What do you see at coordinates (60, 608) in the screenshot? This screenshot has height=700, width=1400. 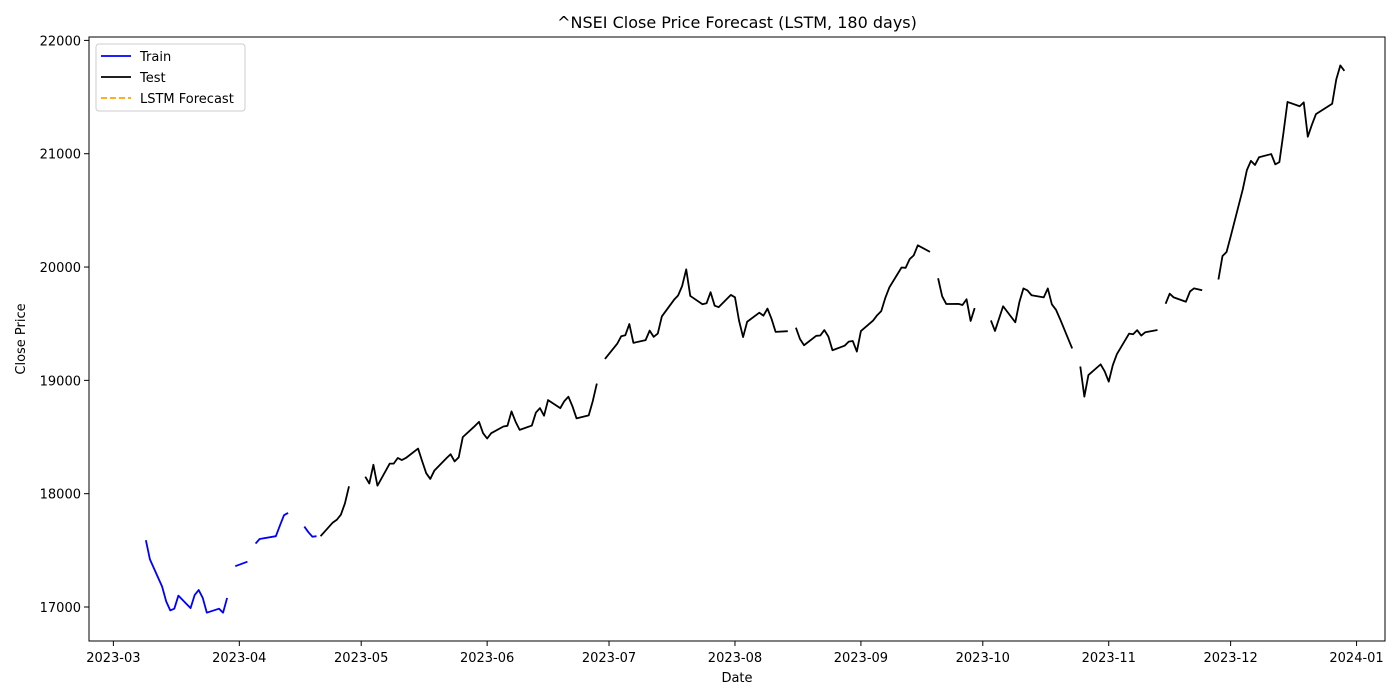 I see `y-tick-label: 17000` at bounding box center [60, 608].